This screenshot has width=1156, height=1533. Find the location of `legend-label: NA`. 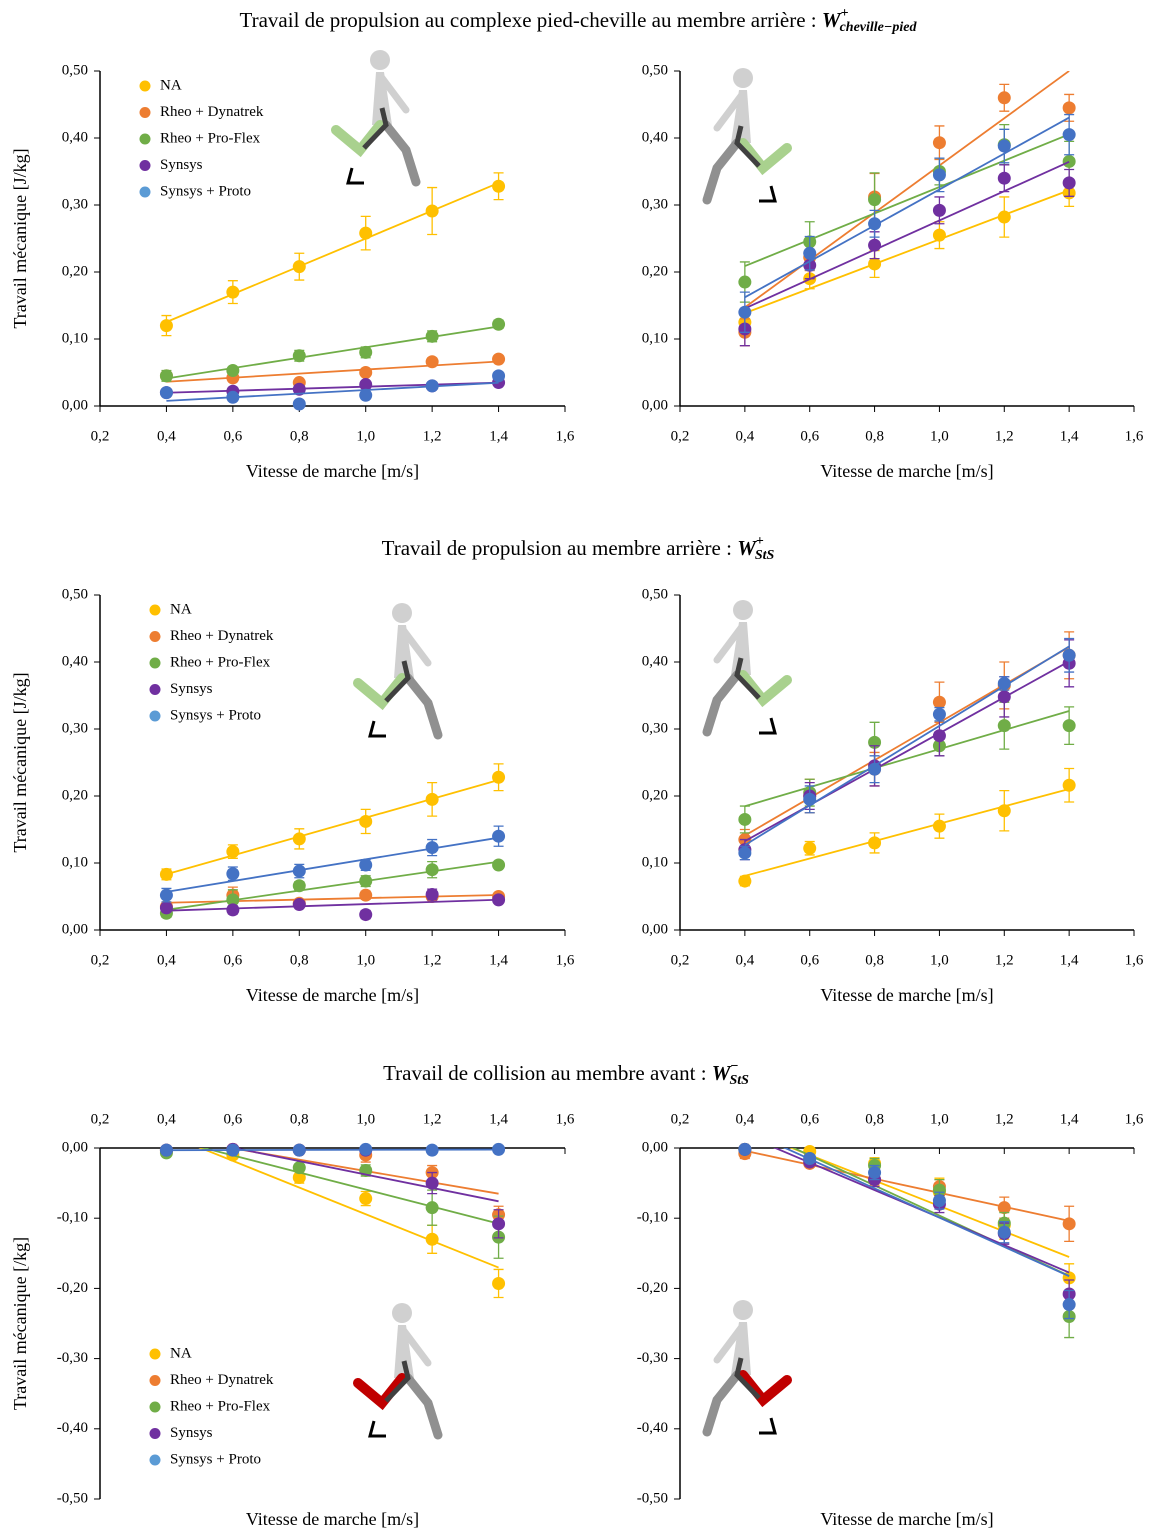

legend-label: NA is located at coordinates (181, 1353).